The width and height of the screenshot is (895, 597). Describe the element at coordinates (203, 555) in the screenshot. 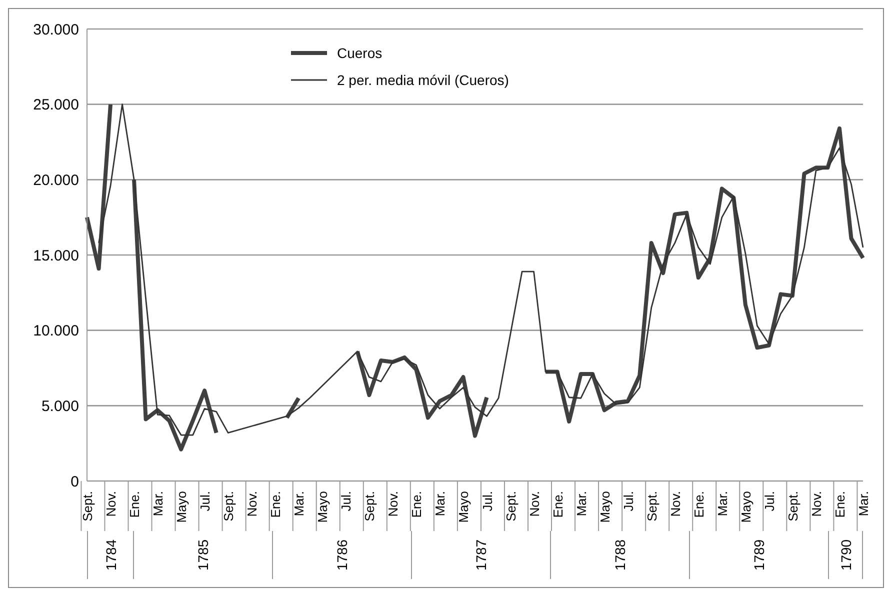

I see `text: 1785` at that location.